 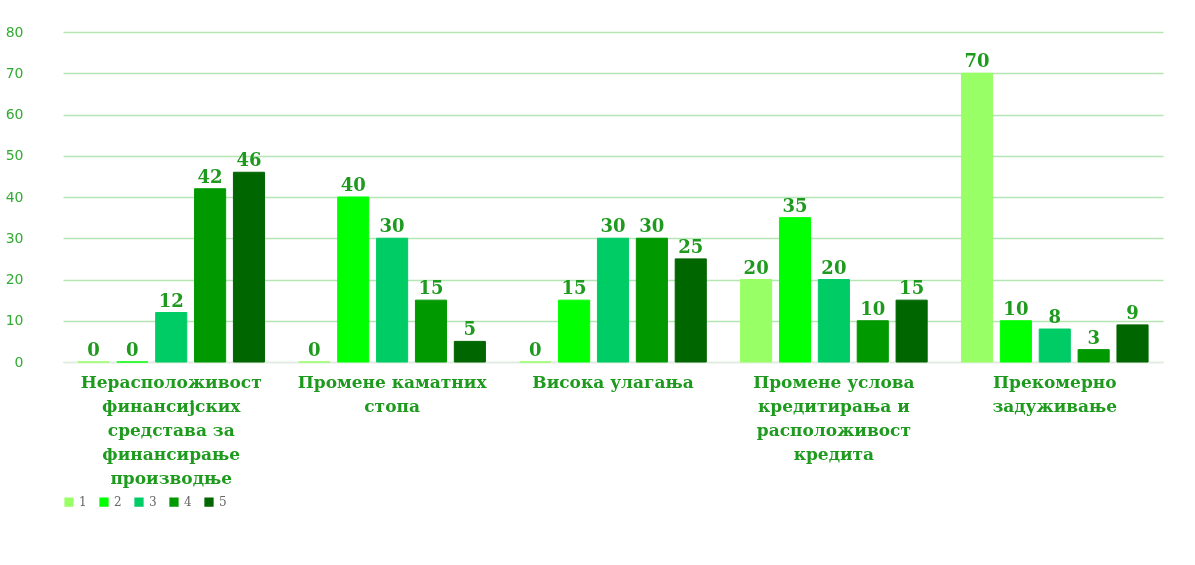 I want to click on data-label: 46, so click(x=249, y=160).